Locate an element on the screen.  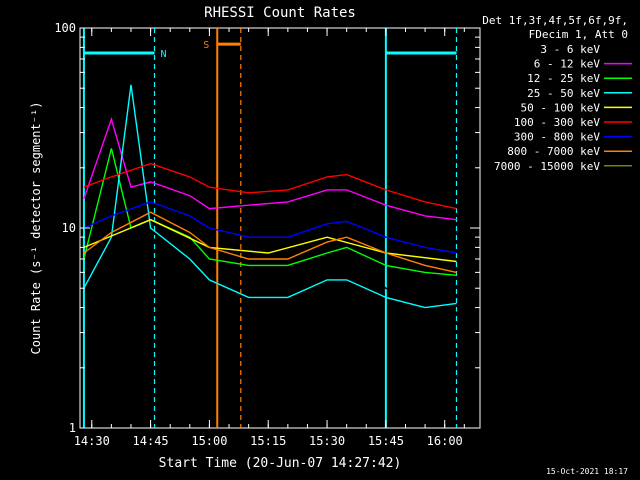
x-tick-label: 15:00 is located at coordinates (209, 441).